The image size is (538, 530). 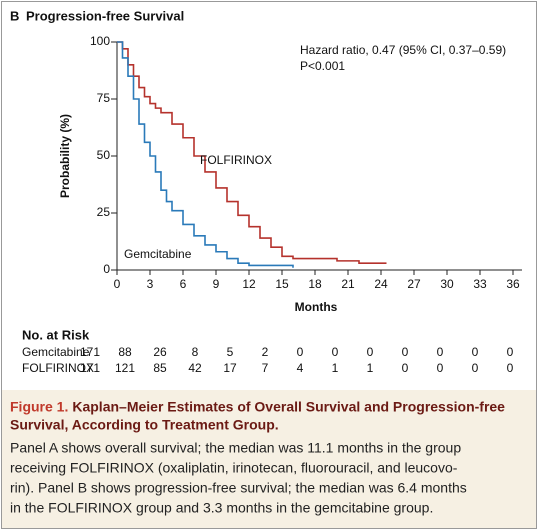 What do you see at coordinates (265, 352) in the screenshot?
I see `risk-count: 2` at bounding box center [265, 352].